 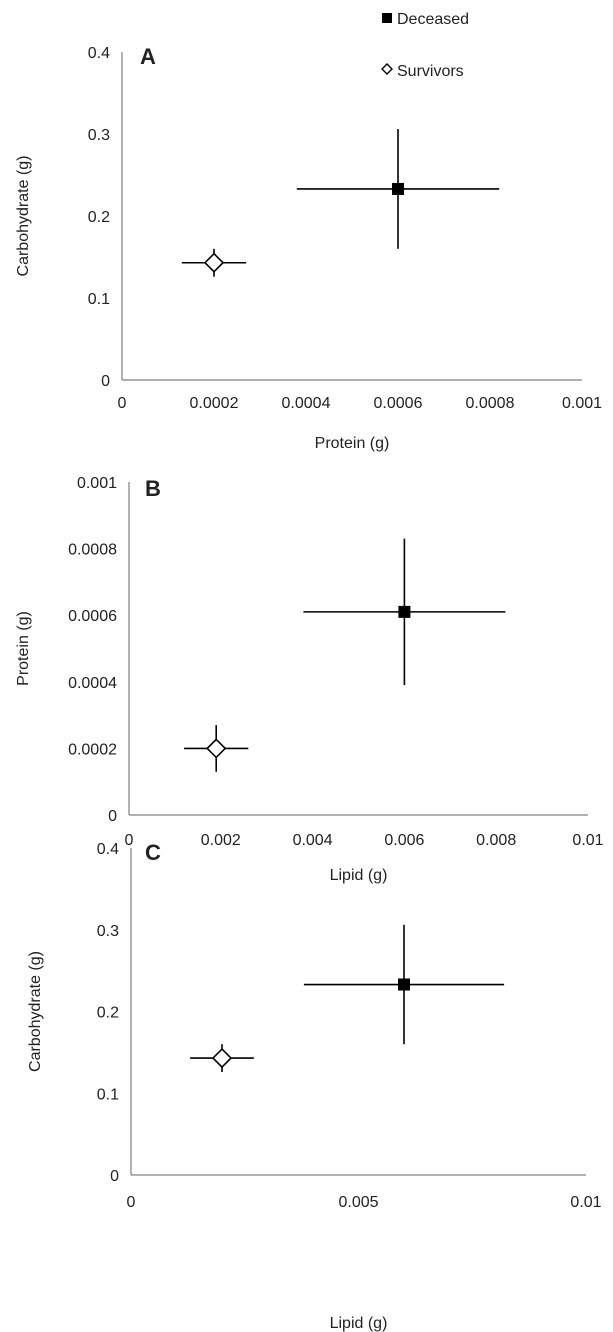 I want to click on y-tick-label: 0.0008, so click(x=92, y=550).